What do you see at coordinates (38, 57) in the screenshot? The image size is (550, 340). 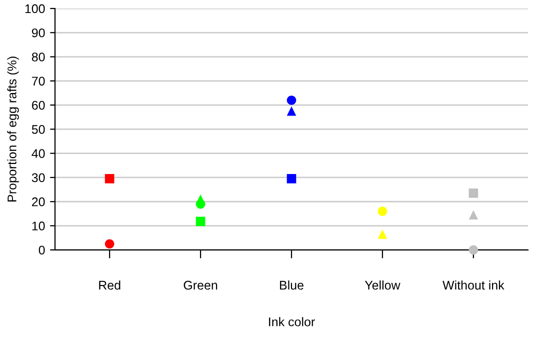 I see `y-tick-label: 80` at bounding box center [38, 57].